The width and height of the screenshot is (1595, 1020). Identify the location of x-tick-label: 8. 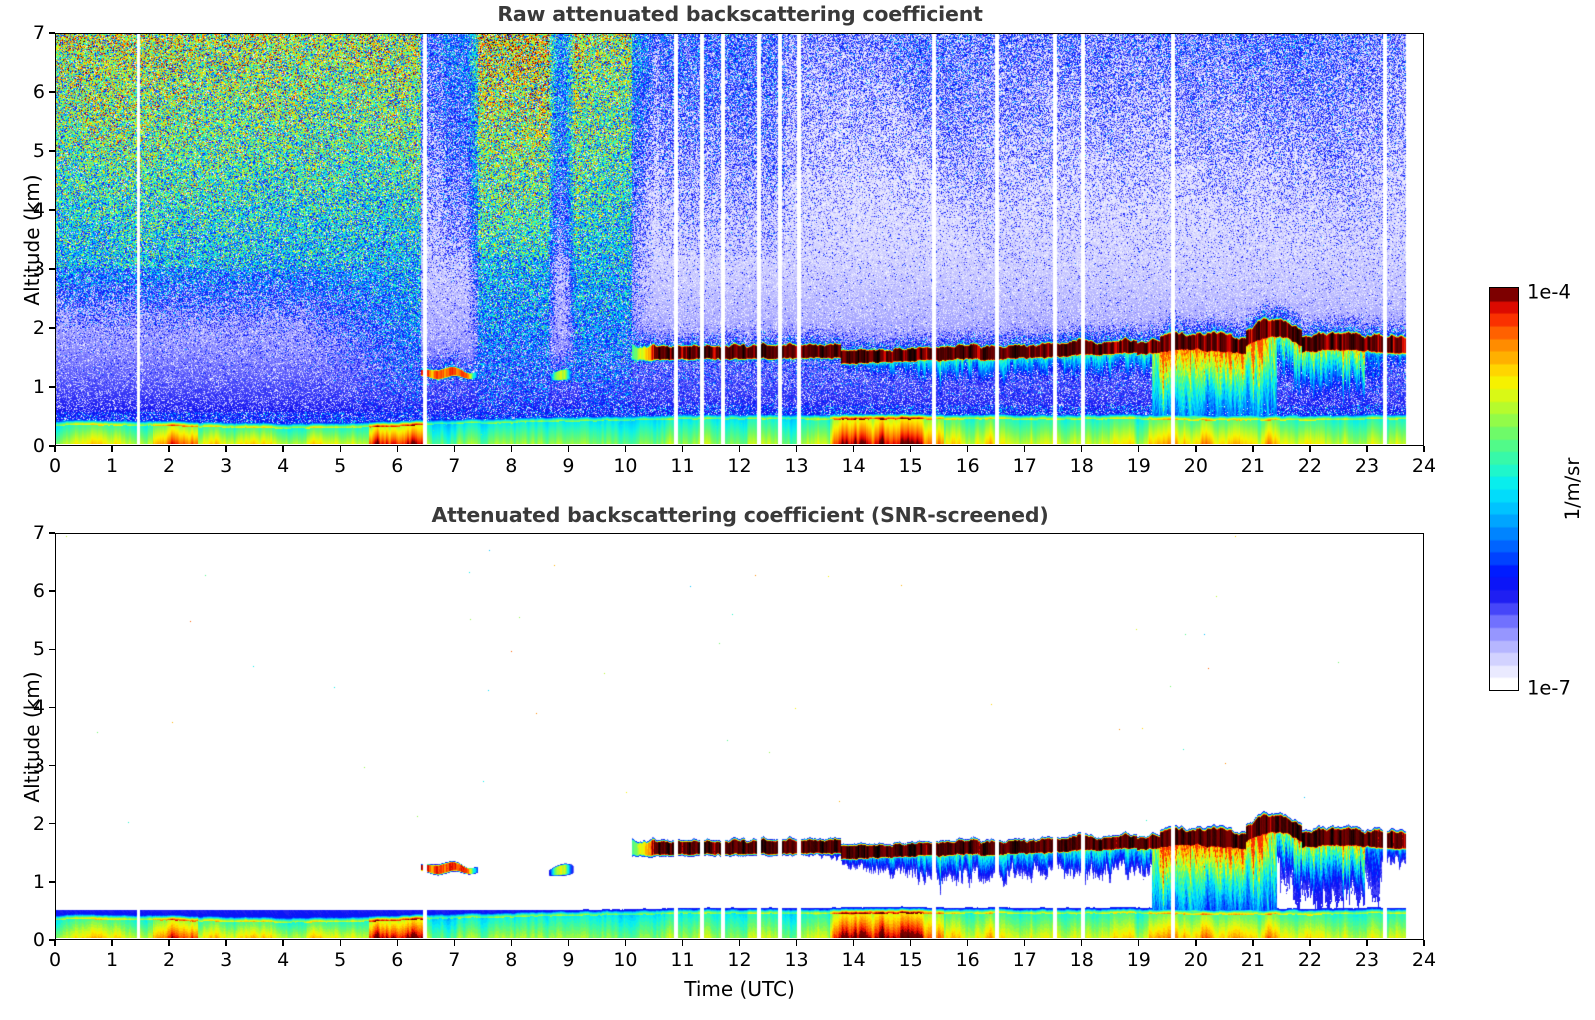
(511, 960).